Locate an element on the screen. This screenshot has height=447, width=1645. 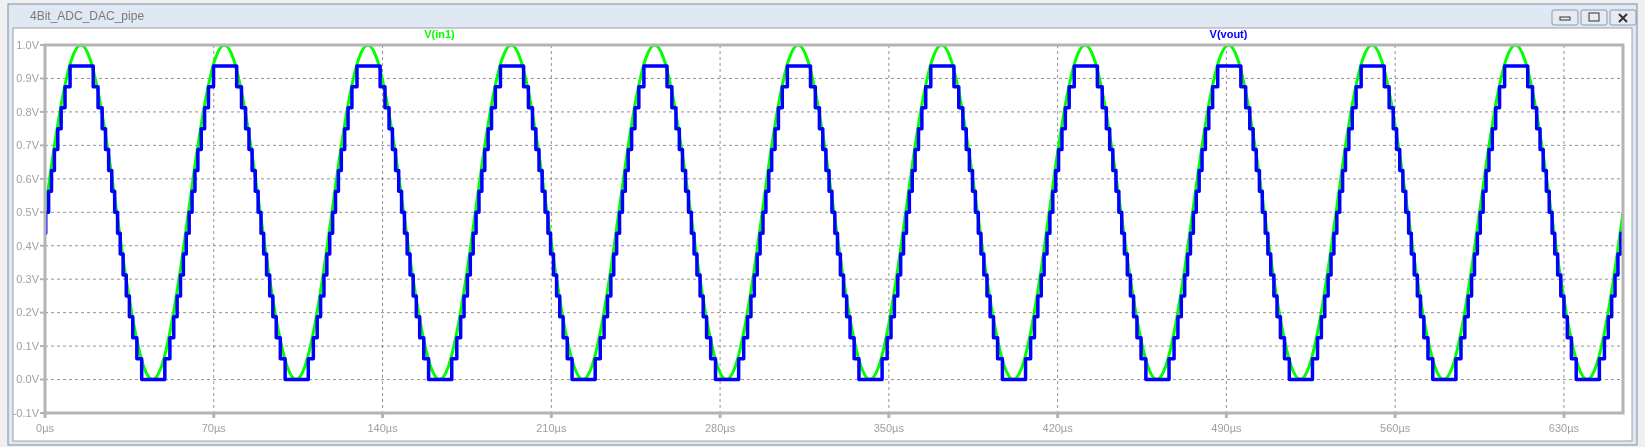
x-tick-label: 210µs is located at coordinates (551, 428).